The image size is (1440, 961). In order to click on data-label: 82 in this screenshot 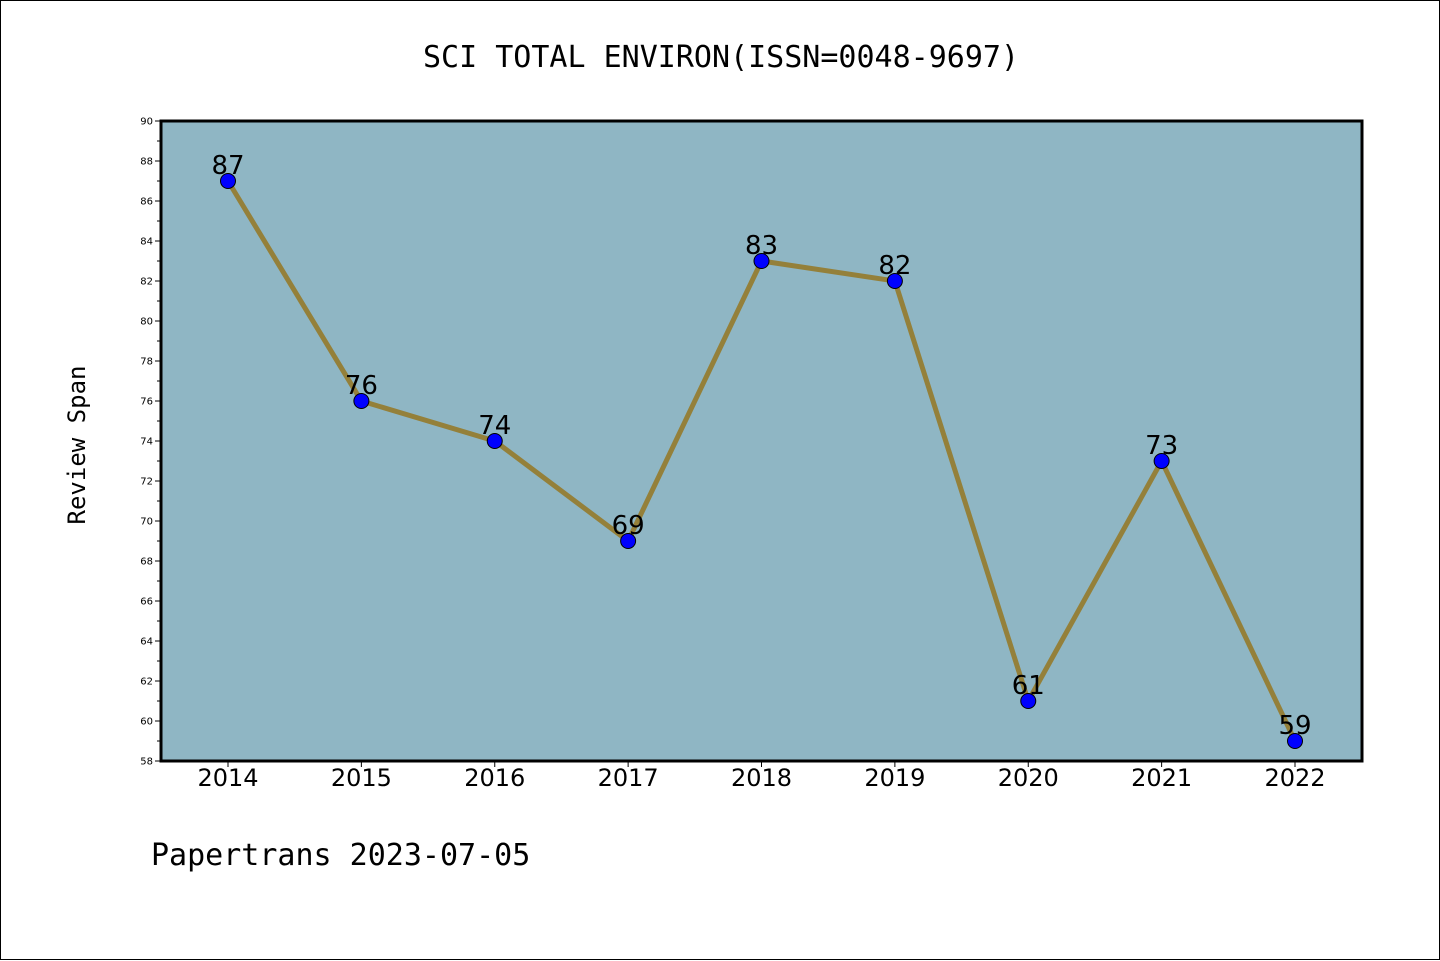, I will do `click(894, 266)`.